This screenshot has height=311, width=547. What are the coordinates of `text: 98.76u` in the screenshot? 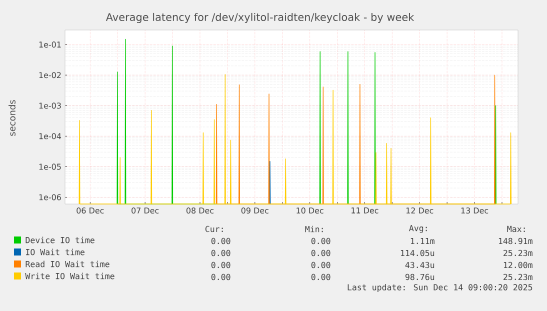 It's located at (419, 277).